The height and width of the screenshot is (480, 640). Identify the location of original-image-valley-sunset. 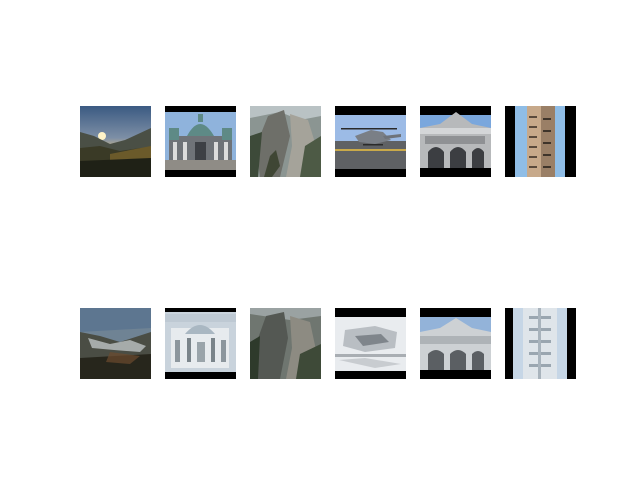
(115, 141).